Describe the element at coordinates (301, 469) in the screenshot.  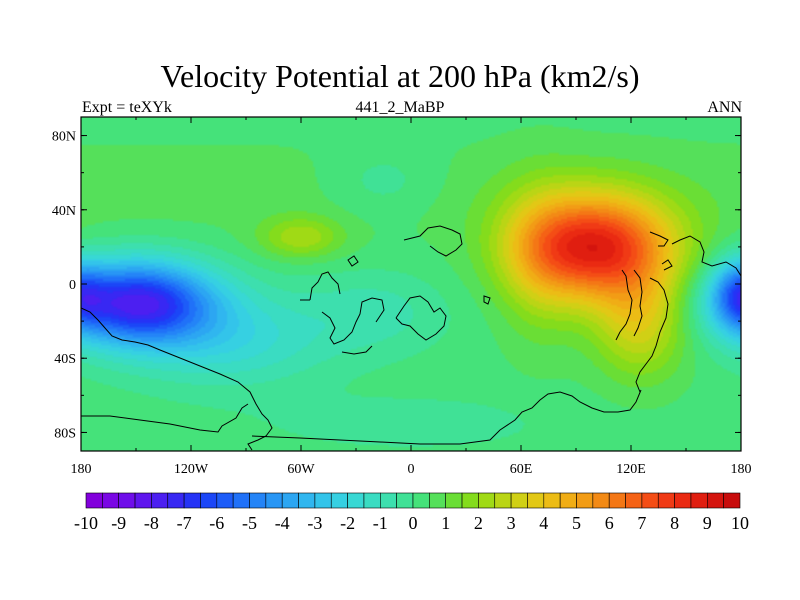
I see `x-tick-label: 60W` at that location.